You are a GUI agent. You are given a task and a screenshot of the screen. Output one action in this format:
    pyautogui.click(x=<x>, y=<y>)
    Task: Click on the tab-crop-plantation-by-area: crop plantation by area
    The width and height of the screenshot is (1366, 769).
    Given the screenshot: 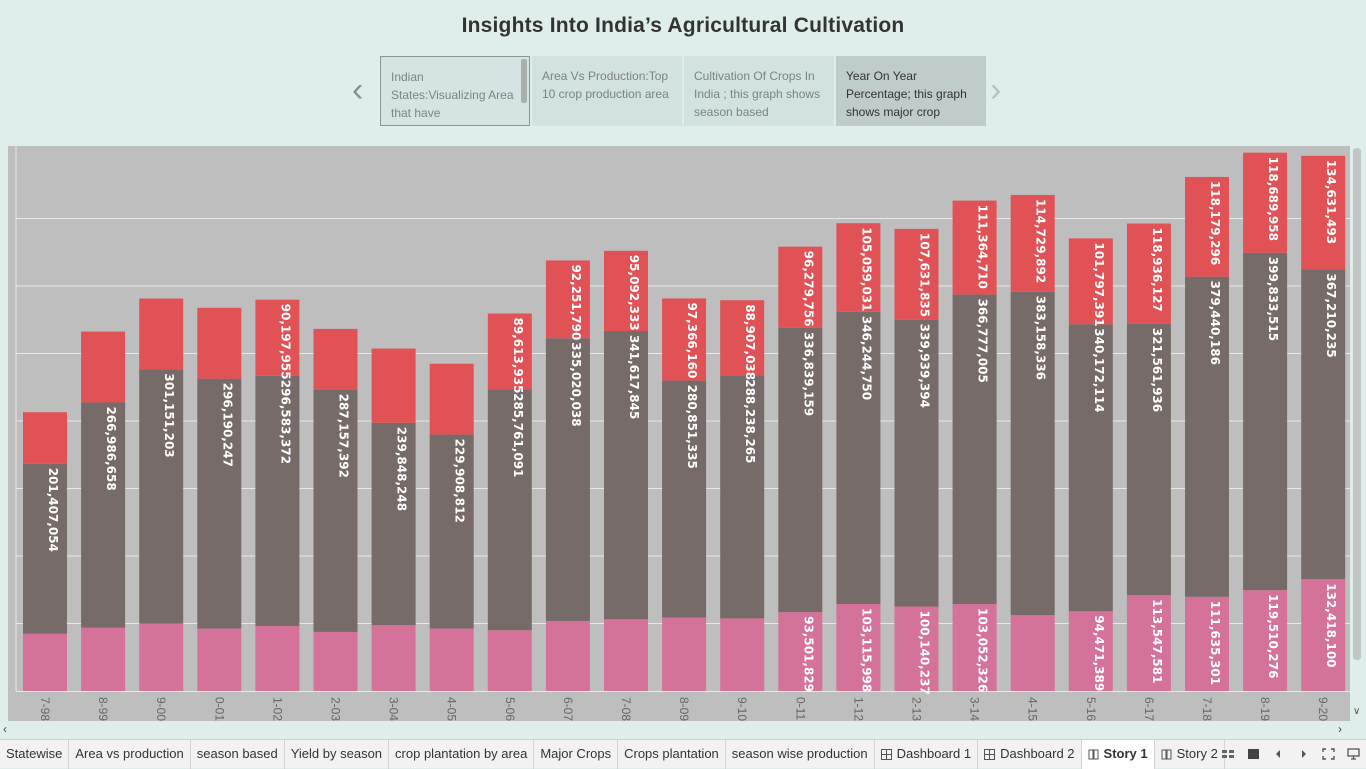 What is the action you would take?
    pyautogui.click(x=462, y=754)
    